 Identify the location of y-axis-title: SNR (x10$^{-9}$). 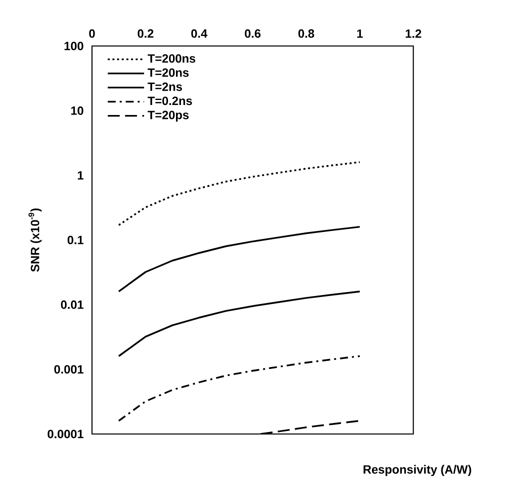
(35, 240).